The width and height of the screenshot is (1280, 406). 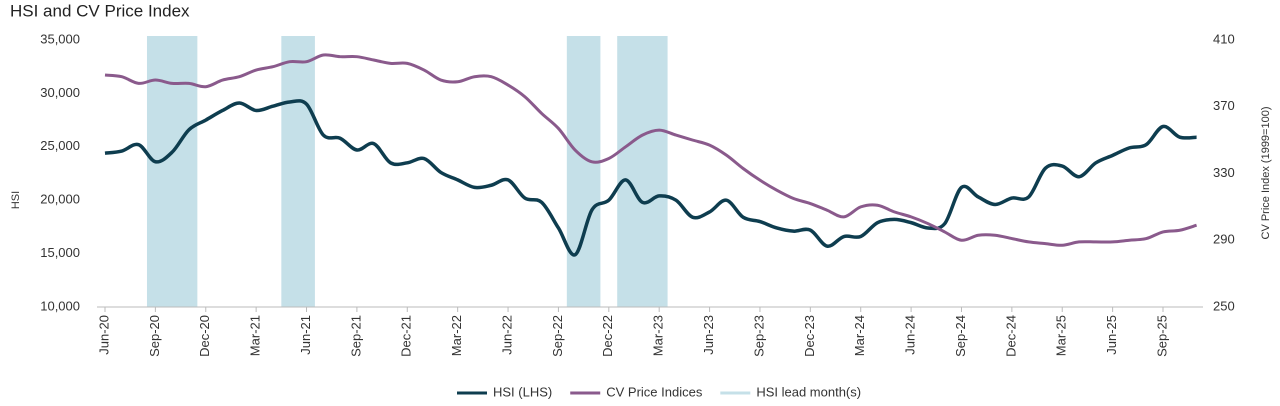 I want to click on x-tick-label: Sep-22, so click(x=557, y=336).